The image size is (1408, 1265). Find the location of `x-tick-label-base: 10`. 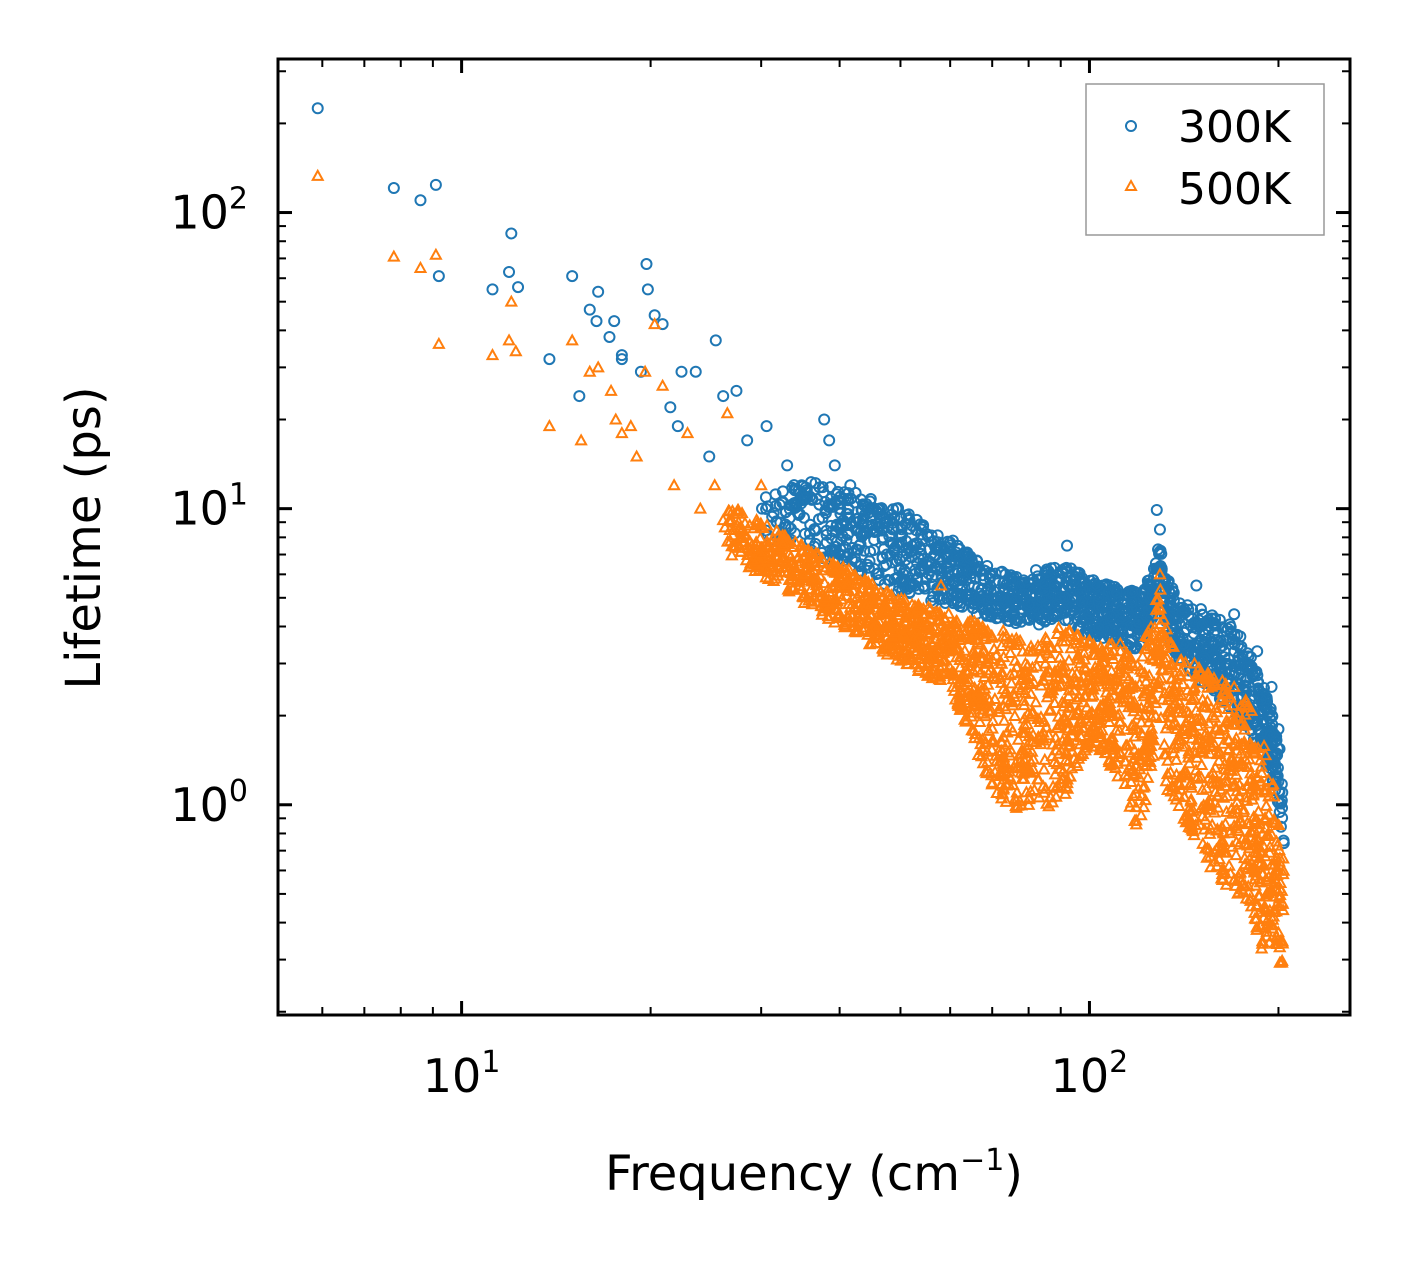

x-tick-label-base: 10 is located at coordinates (1080, 1076).